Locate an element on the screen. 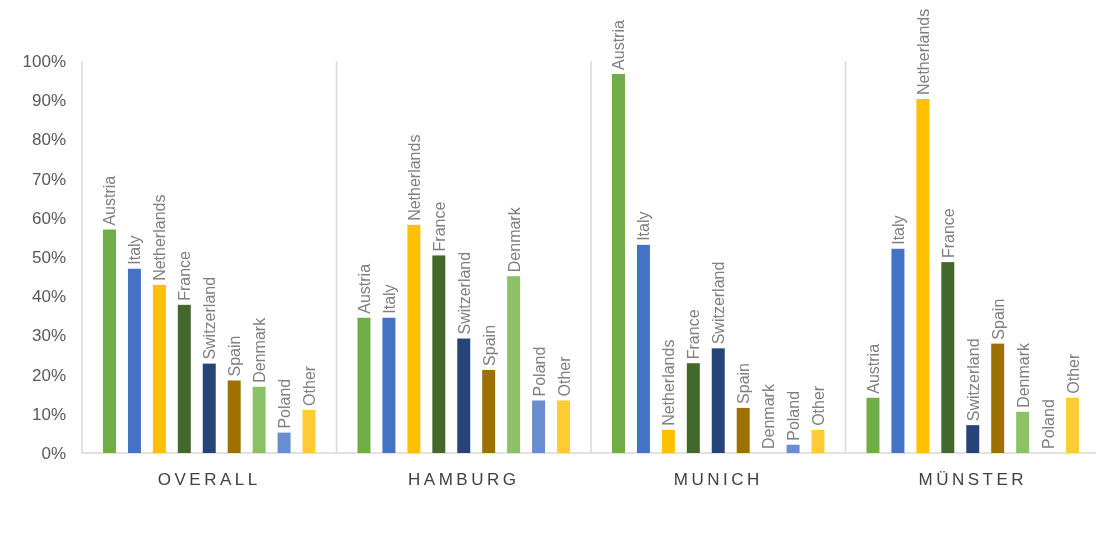 The width and height of the screenshot is (1096, 534). y-tick-label: 30% is located at coordinates (48, 336).